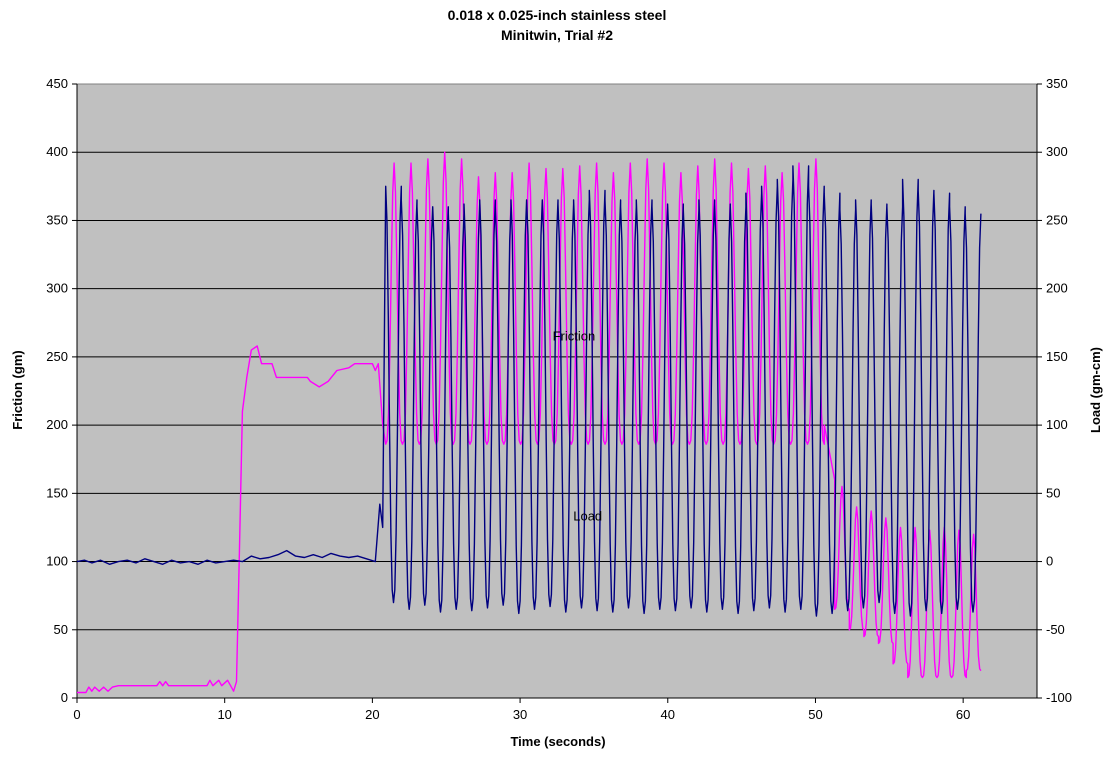 This screenshot has height=763, width=1114. What do you see at coordinates (668, 714) in the screenshot?
I see `x-tick-label: 40` at bounding box center [668, 714].